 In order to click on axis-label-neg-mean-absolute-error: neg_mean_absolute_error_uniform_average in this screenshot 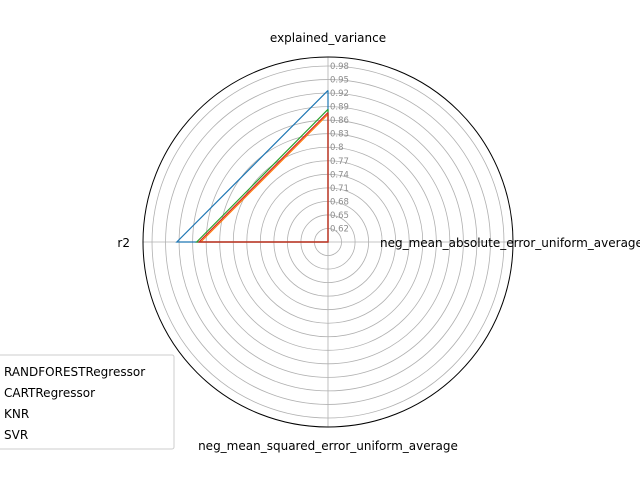, I will do `click(510, 243)`.